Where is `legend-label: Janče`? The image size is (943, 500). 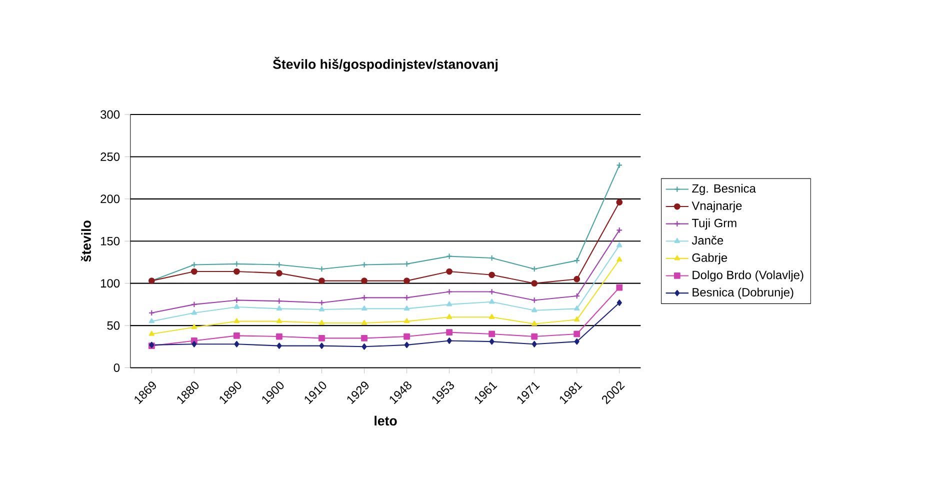
legend-label: Janče is located at coordinates (708, 240).